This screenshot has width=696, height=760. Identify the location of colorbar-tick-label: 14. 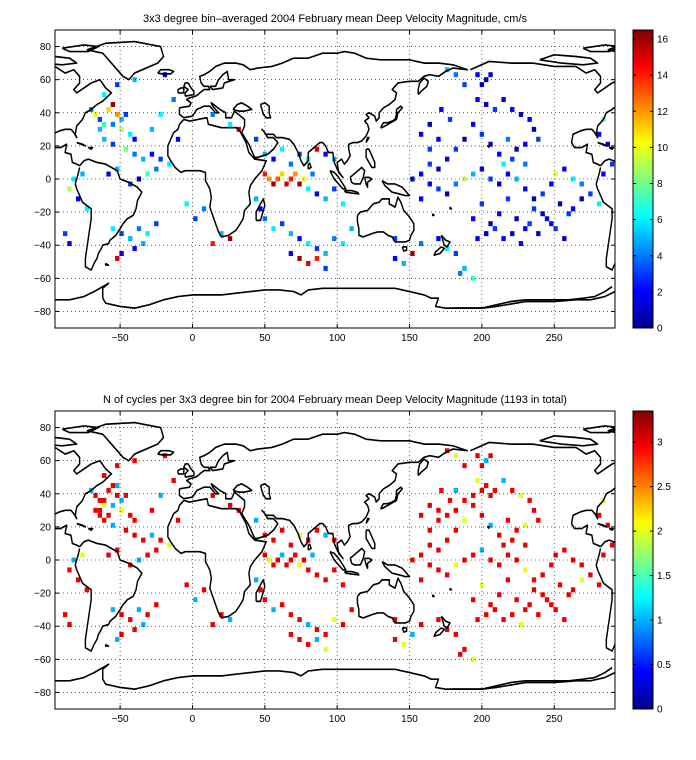
(663, 76).